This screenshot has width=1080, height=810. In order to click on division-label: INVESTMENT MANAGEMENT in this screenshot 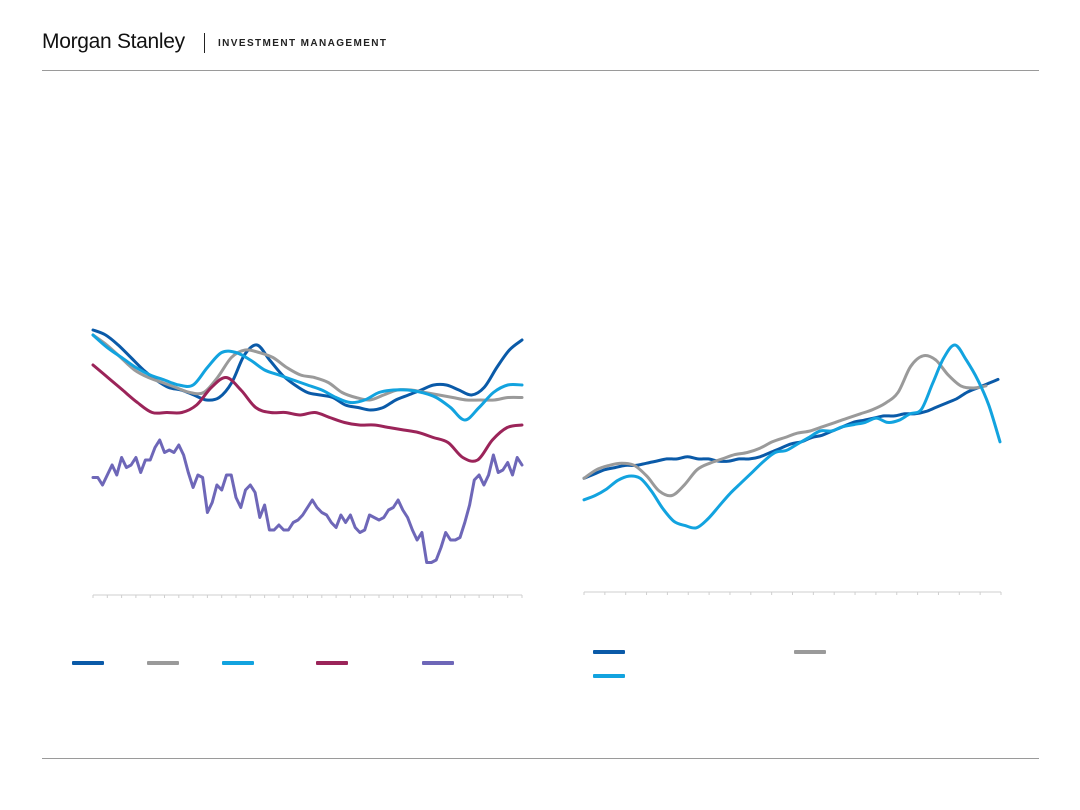, I will do `click(303, 43)`.